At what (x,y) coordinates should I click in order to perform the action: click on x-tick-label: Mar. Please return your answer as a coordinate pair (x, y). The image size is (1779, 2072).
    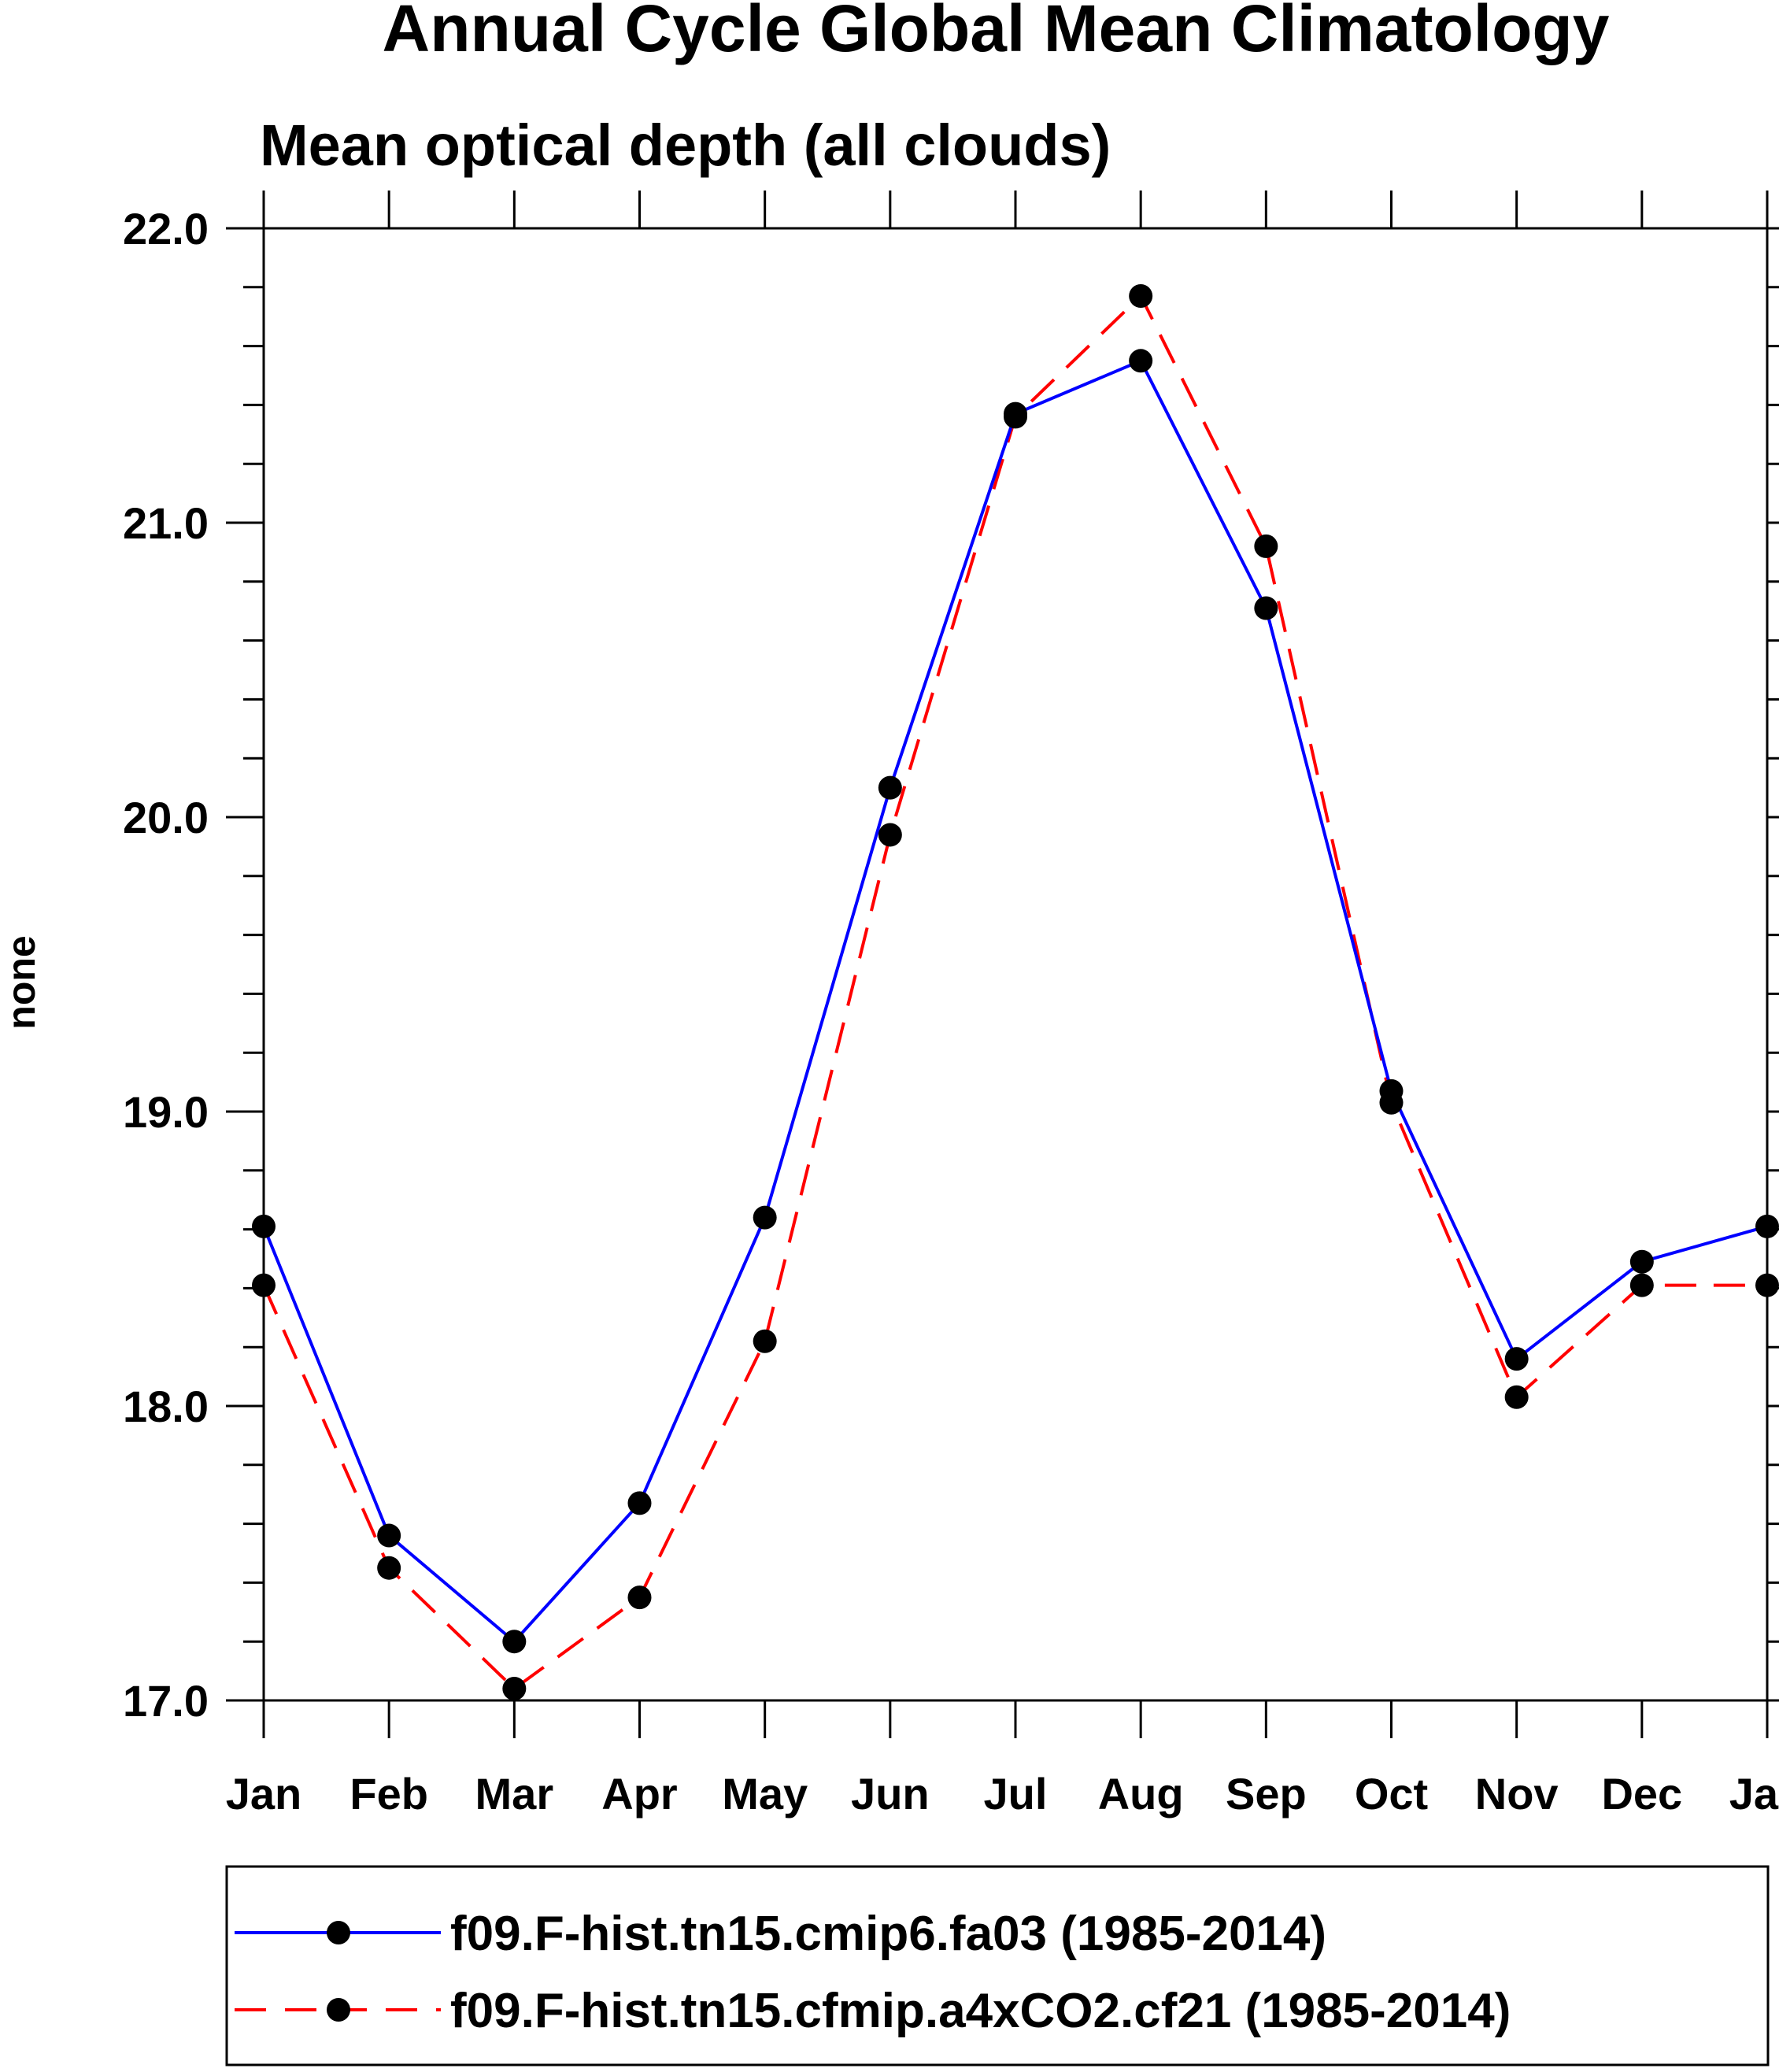
    Looking at the image, I should click on (514, 1794).